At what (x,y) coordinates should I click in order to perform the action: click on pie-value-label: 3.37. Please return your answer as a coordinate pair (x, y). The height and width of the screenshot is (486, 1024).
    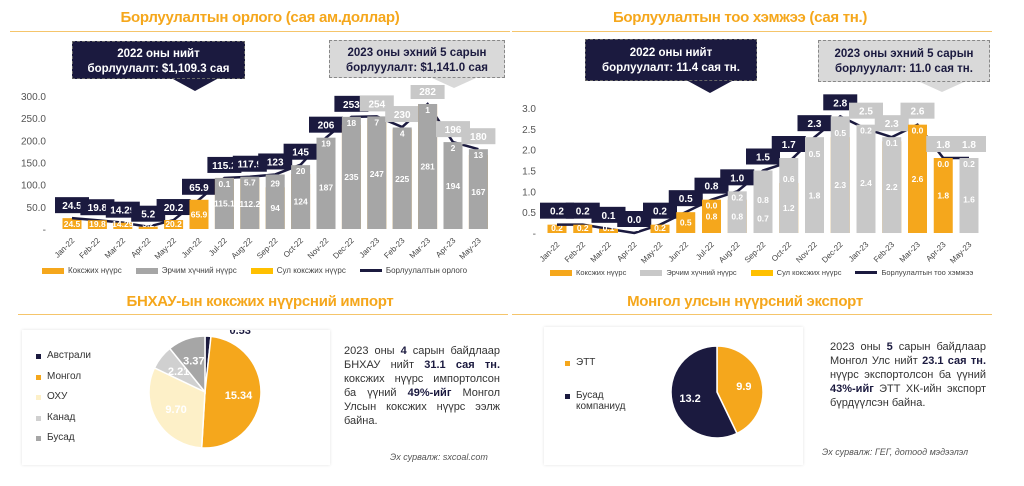
    Looking at the image, I should click on (193, 361).